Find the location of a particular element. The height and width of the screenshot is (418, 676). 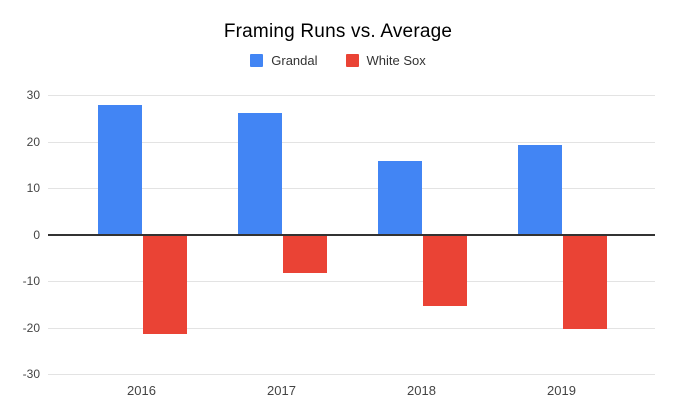

legend-swatch-grandal is located at coordinates (257, 60).